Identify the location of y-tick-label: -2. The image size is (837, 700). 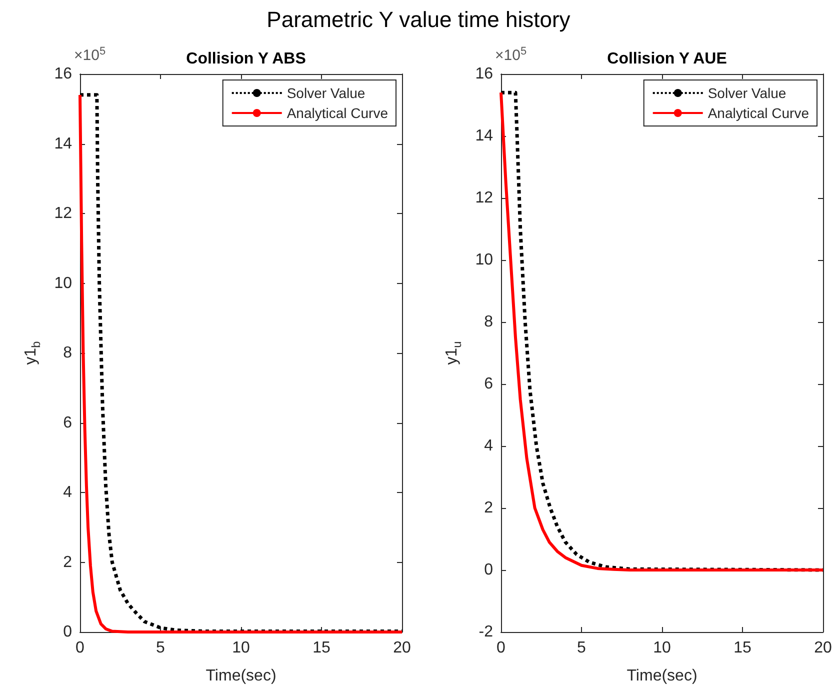
(486, 632).